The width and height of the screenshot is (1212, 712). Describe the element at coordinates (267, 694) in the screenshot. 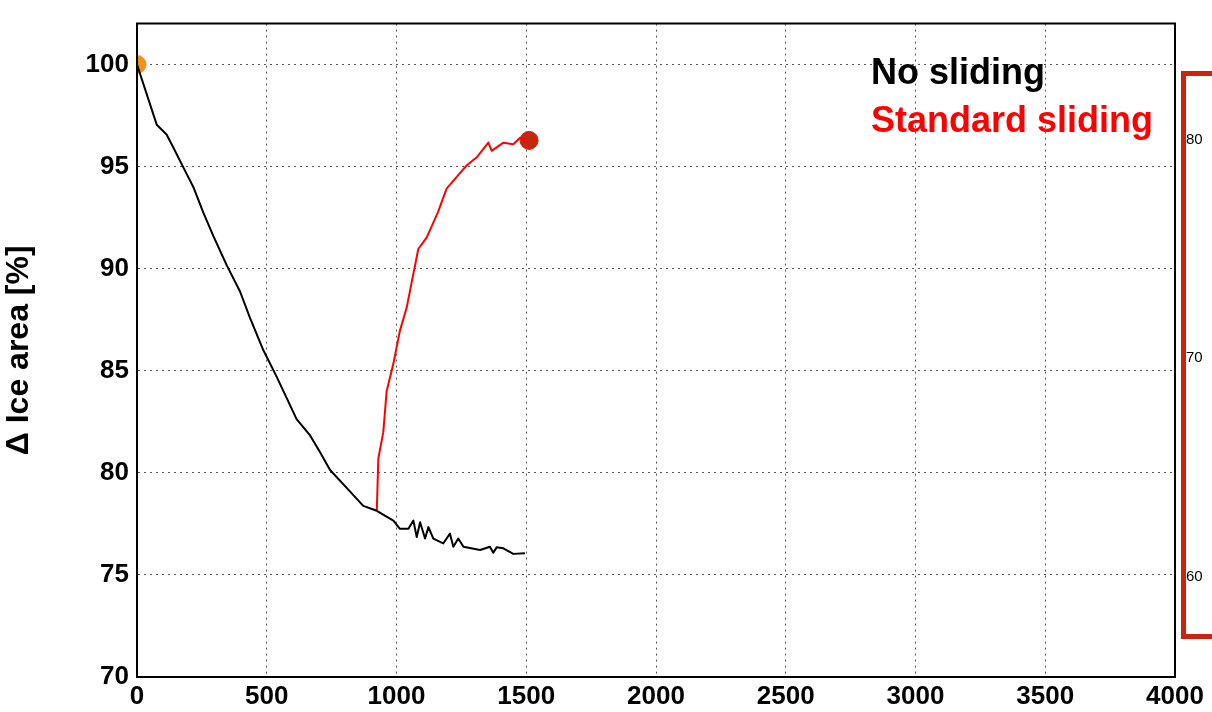

I see `x-tick-label: 500` at that location.